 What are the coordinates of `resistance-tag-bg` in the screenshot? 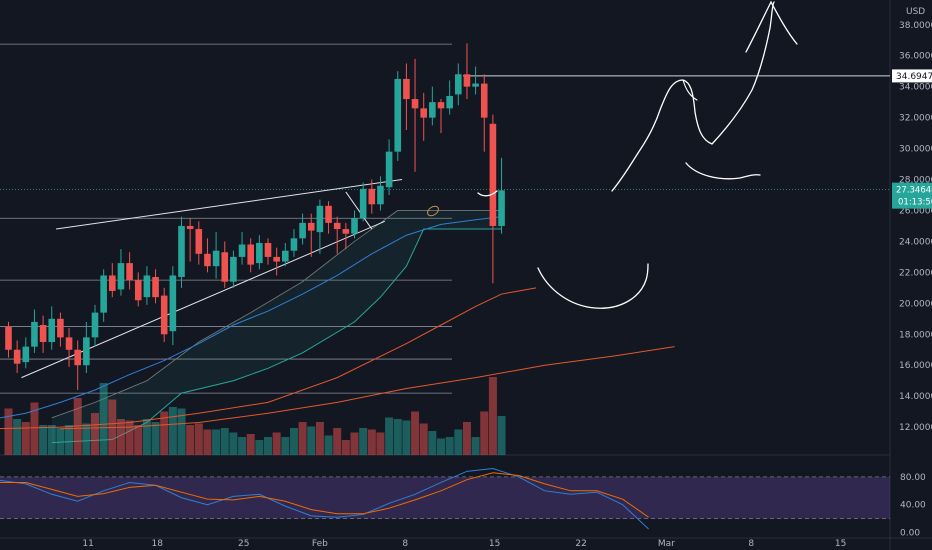 It's located at (912, 76).